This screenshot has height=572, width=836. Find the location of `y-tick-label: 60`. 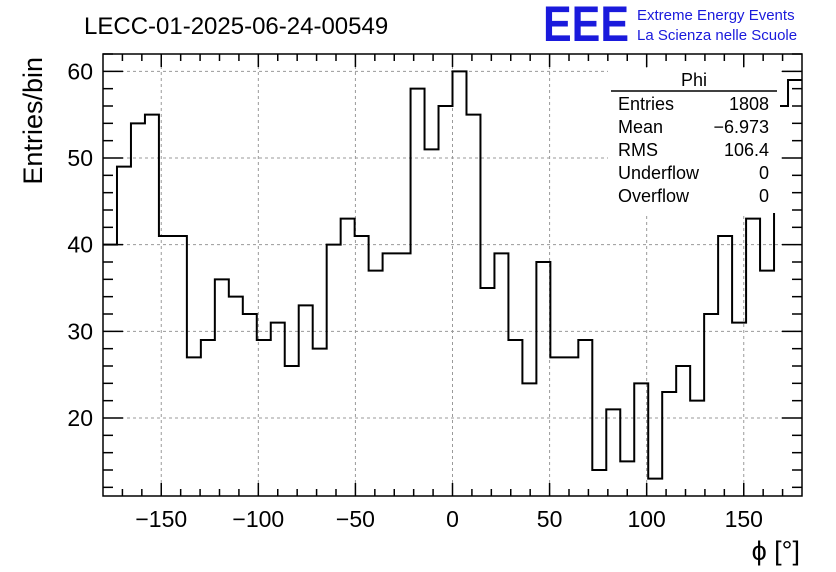

y-tick-label: 60 is located at coordinates (80, 71).